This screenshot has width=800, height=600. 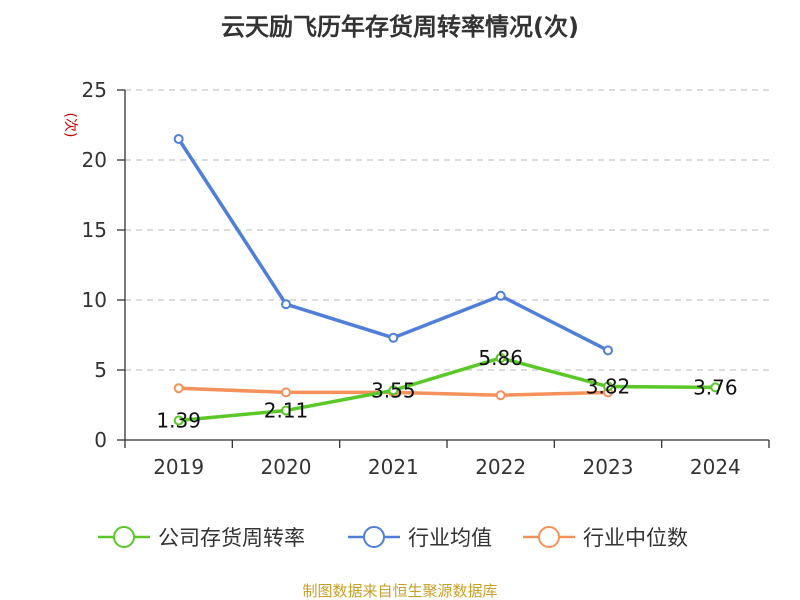 I want to click on data-label: 1.39, so click(x=178, y=421).